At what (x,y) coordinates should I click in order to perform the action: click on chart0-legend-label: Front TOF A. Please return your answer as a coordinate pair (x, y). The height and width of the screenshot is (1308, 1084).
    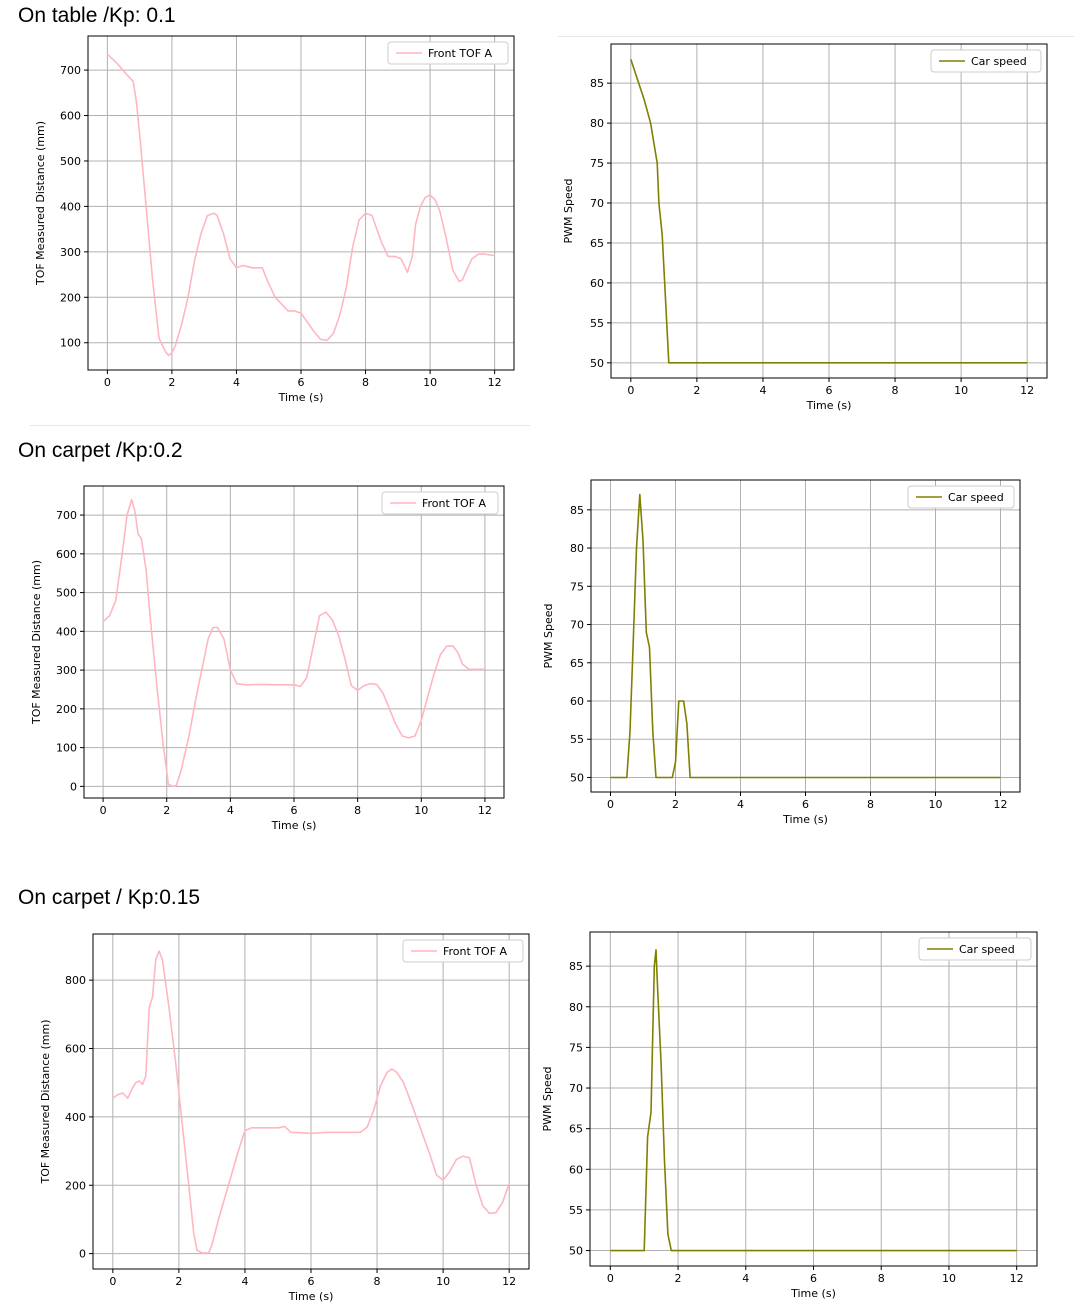
    Looking at the image, I should click on (460, 53).